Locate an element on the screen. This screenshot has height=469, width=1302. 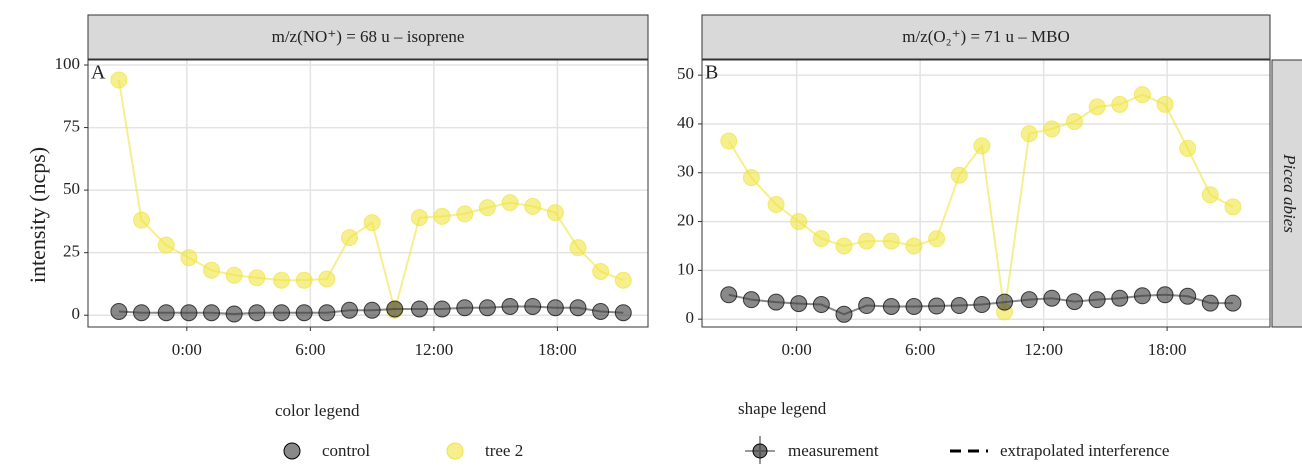
y-tick-label: 0 is located at coordinates (76, 313).